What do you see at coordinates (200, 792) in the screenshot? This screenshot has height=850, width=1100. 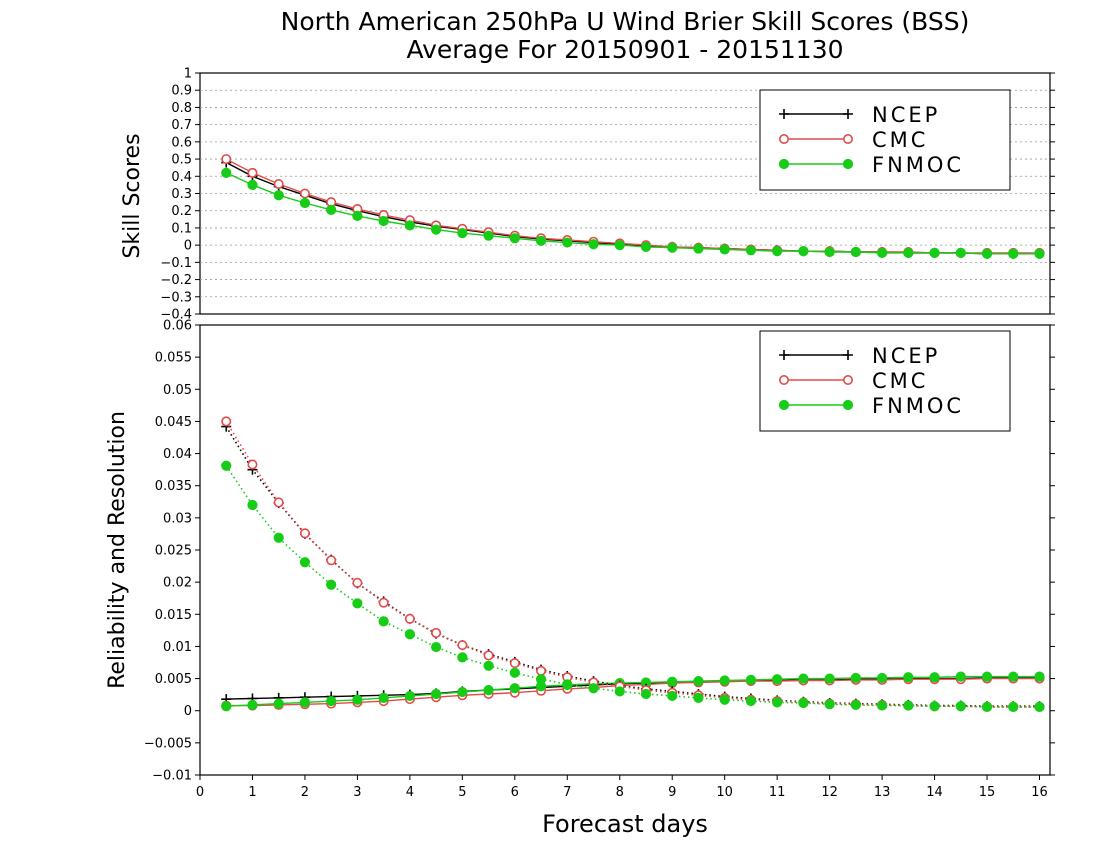 I see `x-tick-label: 0` at bounding box center [200, 792].